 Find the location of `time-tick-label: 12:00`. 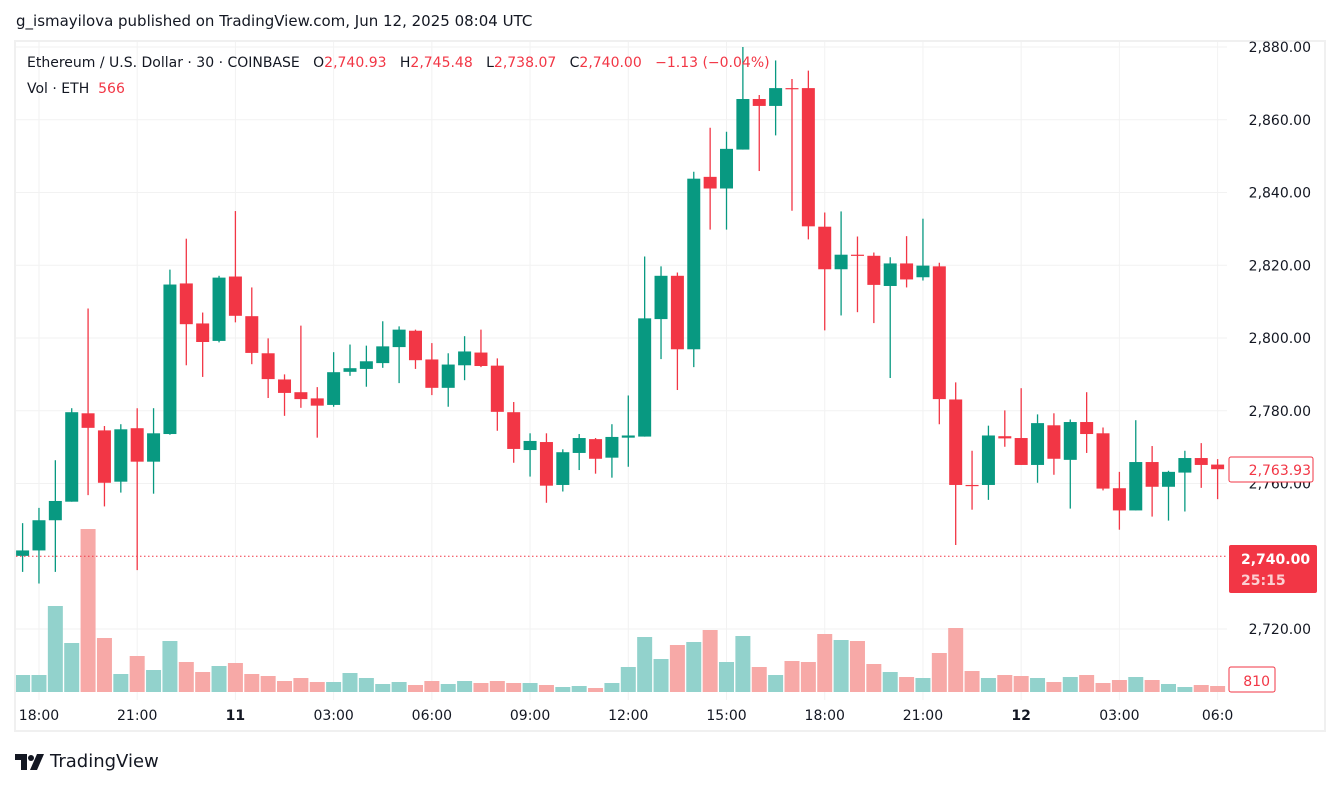

time-tick-label: 12:00 is located at coordinates (628, 716).